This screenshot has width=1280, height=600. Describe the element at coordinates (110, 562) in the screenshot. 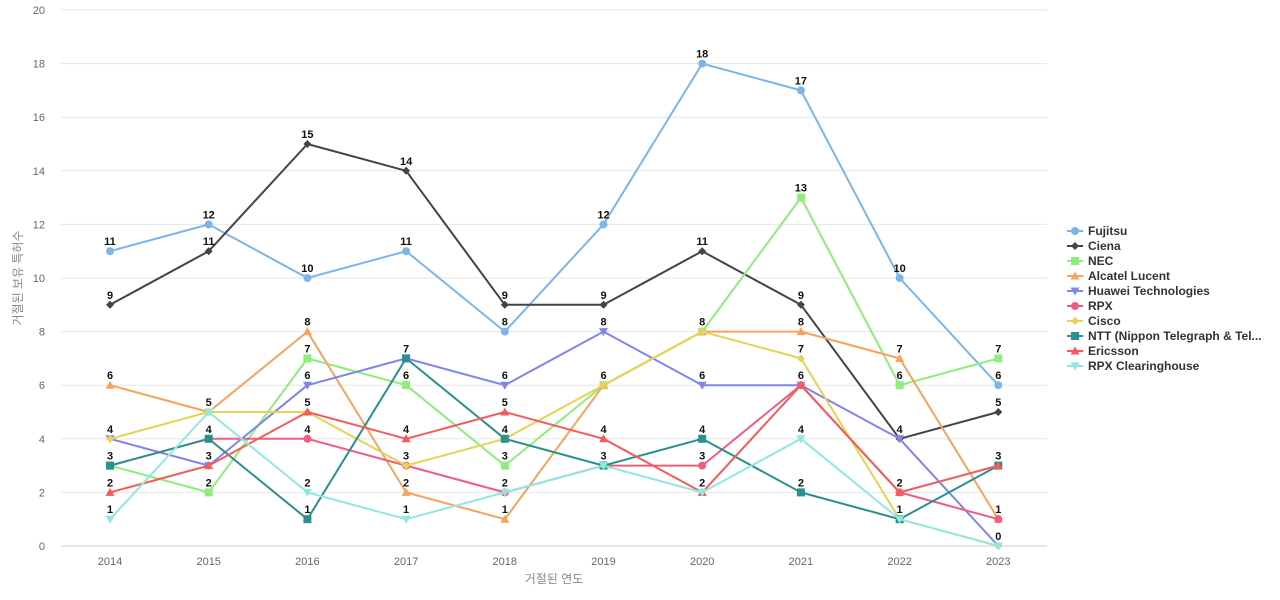

I see `x-tick-label: 2014` at that location.